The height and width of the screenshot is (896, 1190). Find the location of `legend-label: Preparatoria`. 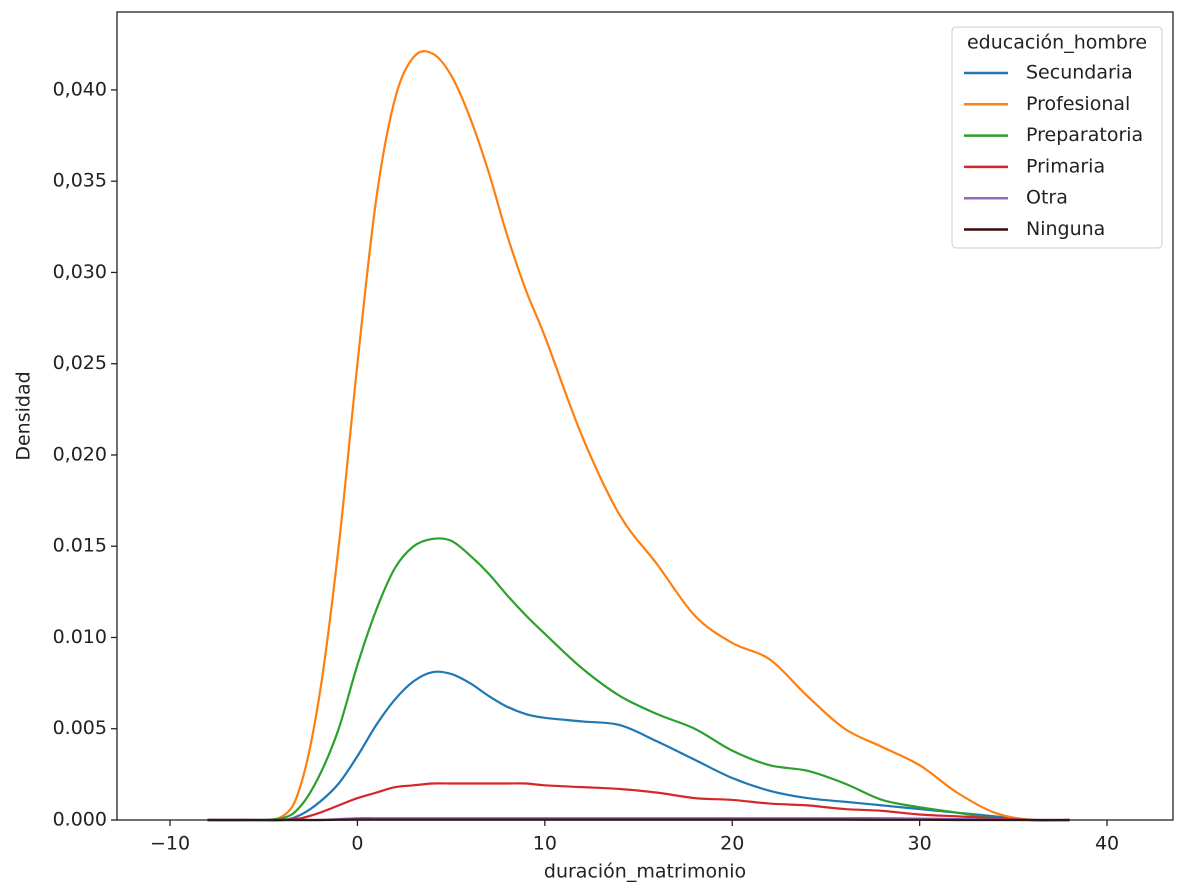

legend-label: Preparatoria is located at coordinates (1084, 135).